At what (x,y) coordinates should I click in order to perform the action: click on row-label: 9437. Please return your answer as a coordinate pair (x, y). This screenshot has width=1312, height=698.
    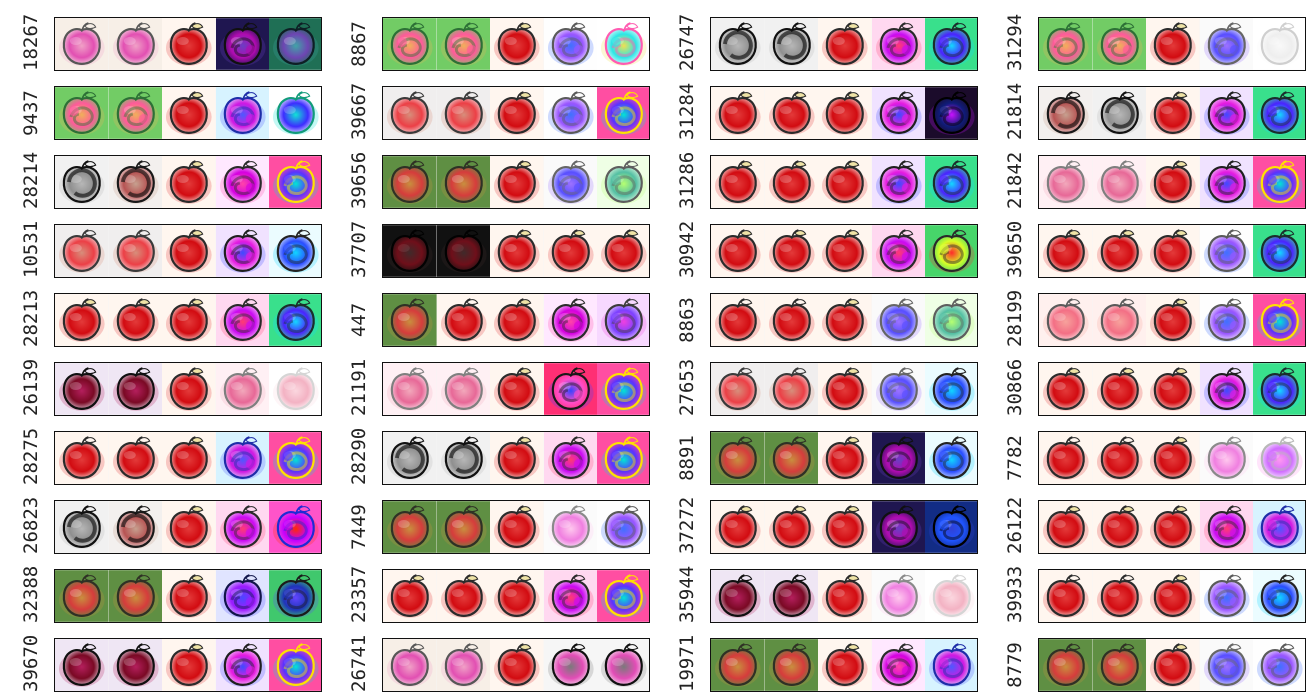
    Looking at the image, I should click on (31, 113).